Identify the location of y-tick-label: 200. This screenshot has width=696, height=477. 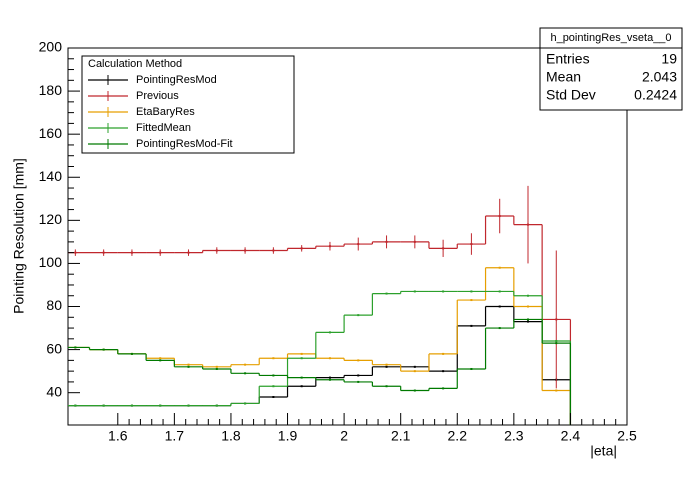
(51, 47).